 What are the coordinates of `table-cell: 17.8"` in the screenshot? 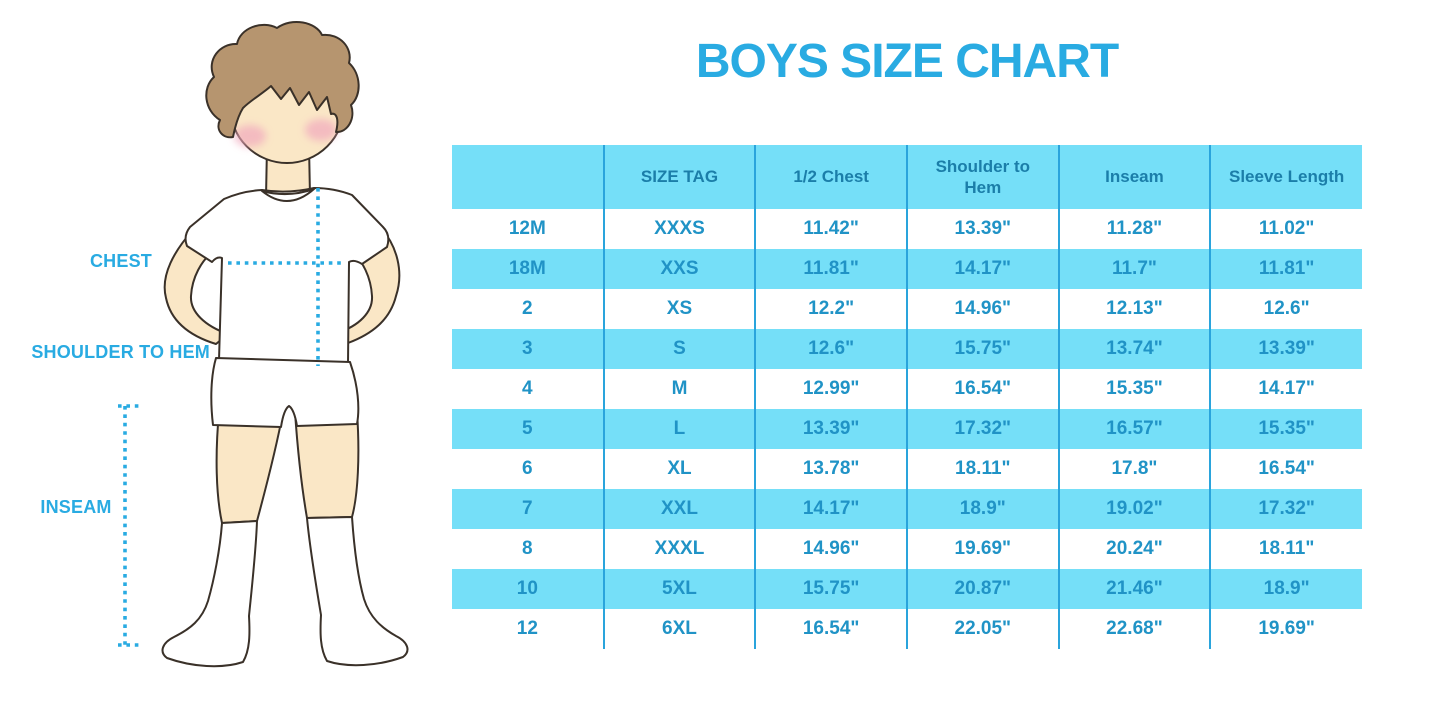 It's located at (1134, 469).